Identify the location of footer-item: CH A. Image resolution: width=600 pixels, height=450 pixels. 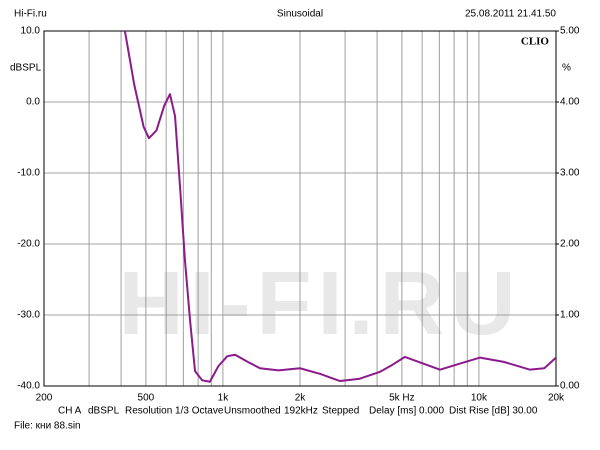
(70, 411).